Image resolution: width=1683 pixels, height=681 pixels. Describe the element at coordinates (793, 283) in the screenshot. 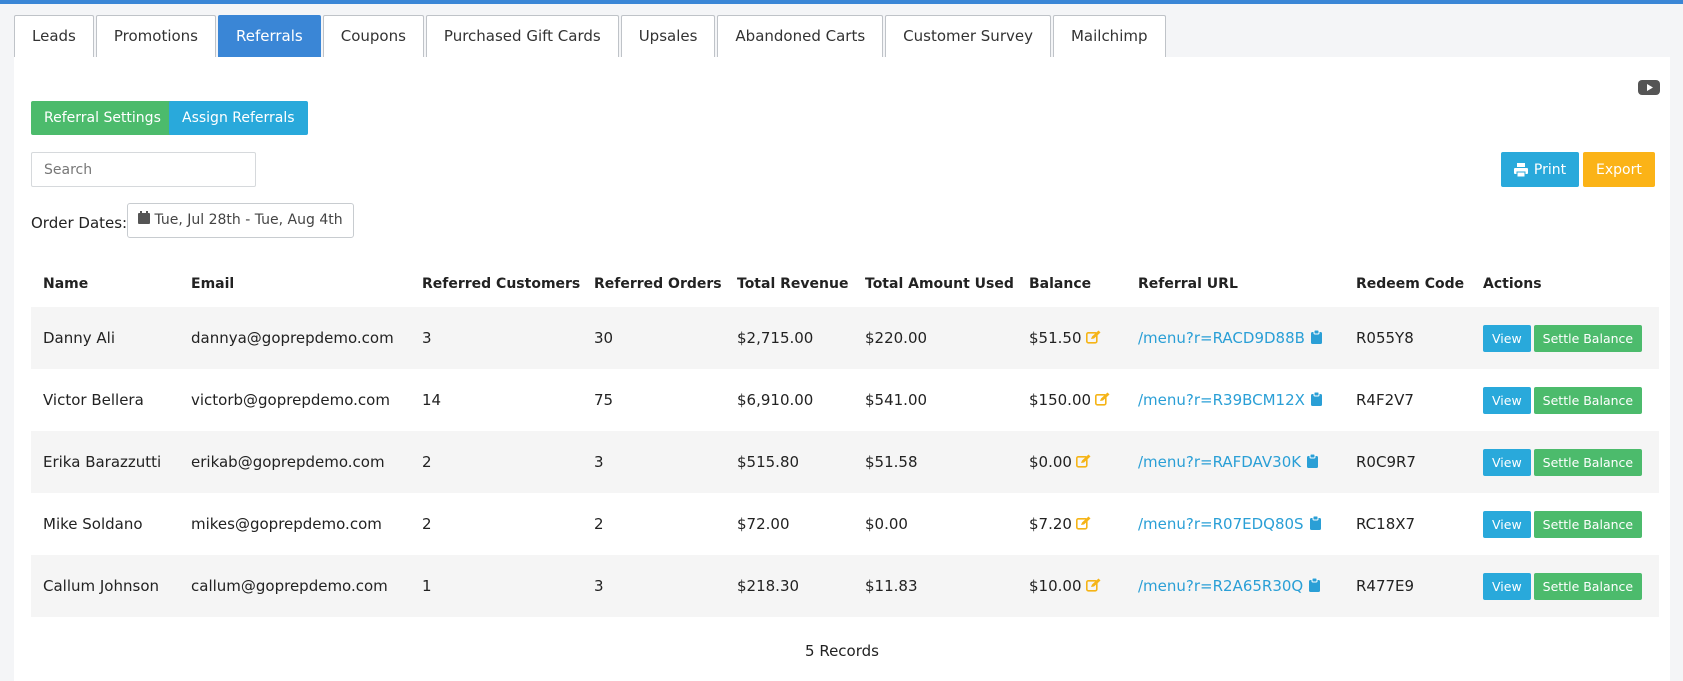

I see `column-header: Total Revenue` at that location.